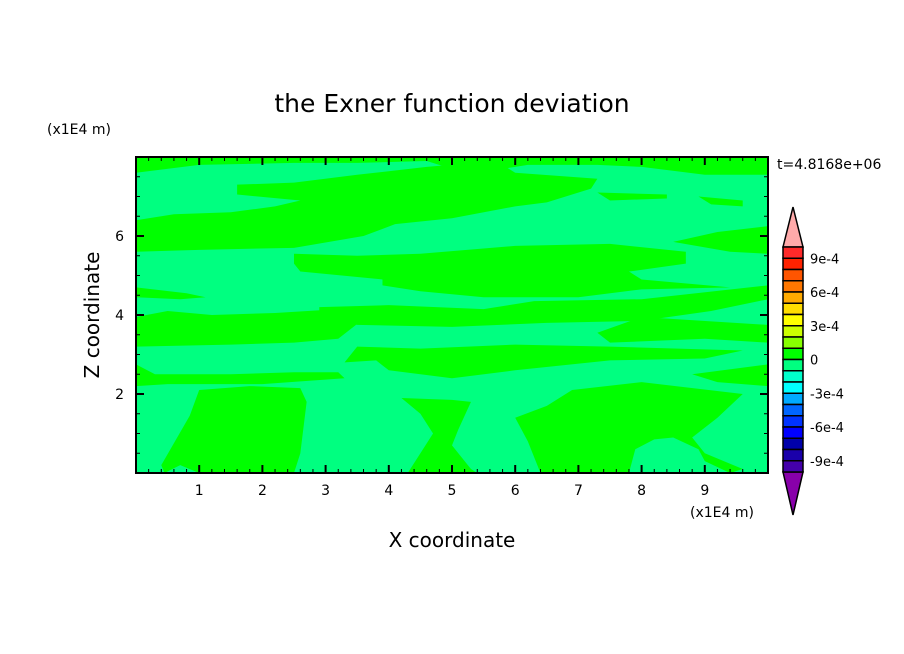 The image size is (904, 654). I want to click on colorbar-tick-label: -9e-4, so click(827, 462).